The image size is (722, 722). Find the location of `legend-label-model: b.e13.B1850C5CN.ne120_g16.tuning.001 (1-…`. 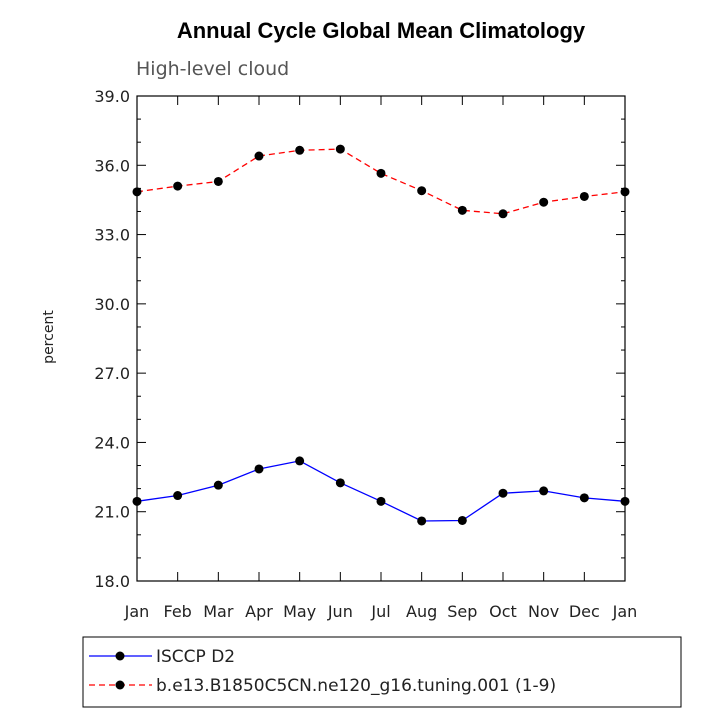

legend-label-model: b.e13.B1850C5CN.ne120_g16.tuning.001 (1-… is located at coordinates (356, 686).